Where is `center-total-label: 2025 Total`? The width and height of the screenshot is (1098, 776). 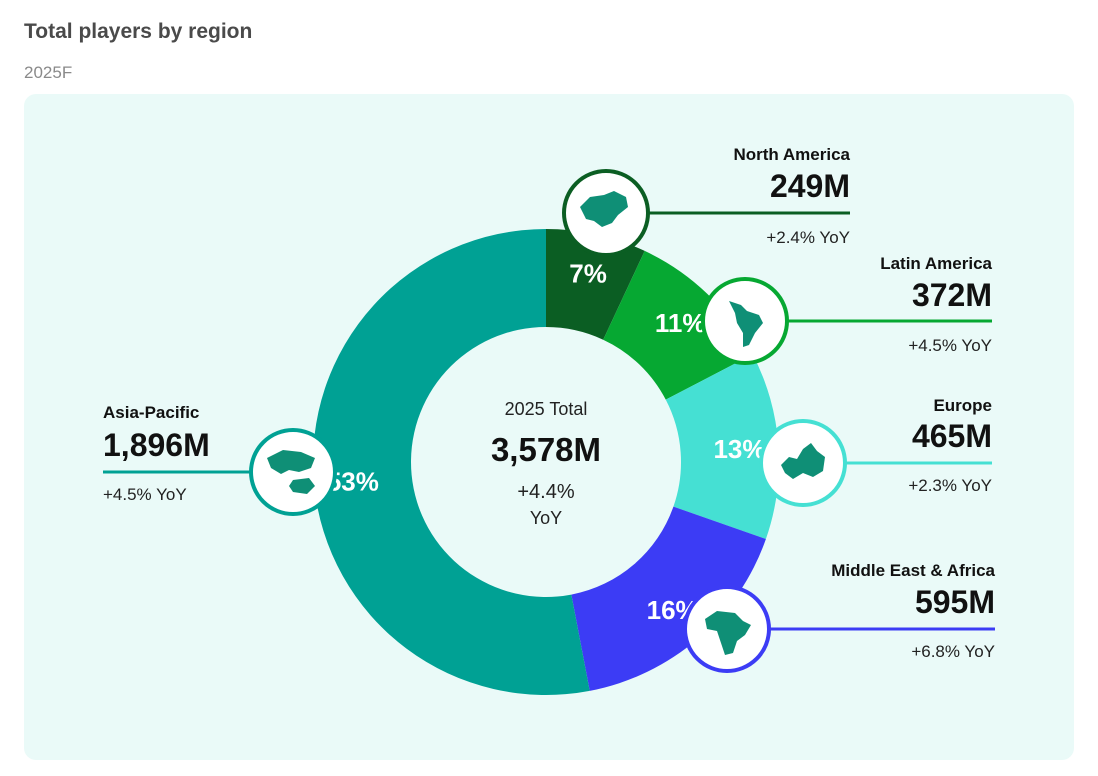
center-total-label: 2025 Total is located at coordinates (546, 409).